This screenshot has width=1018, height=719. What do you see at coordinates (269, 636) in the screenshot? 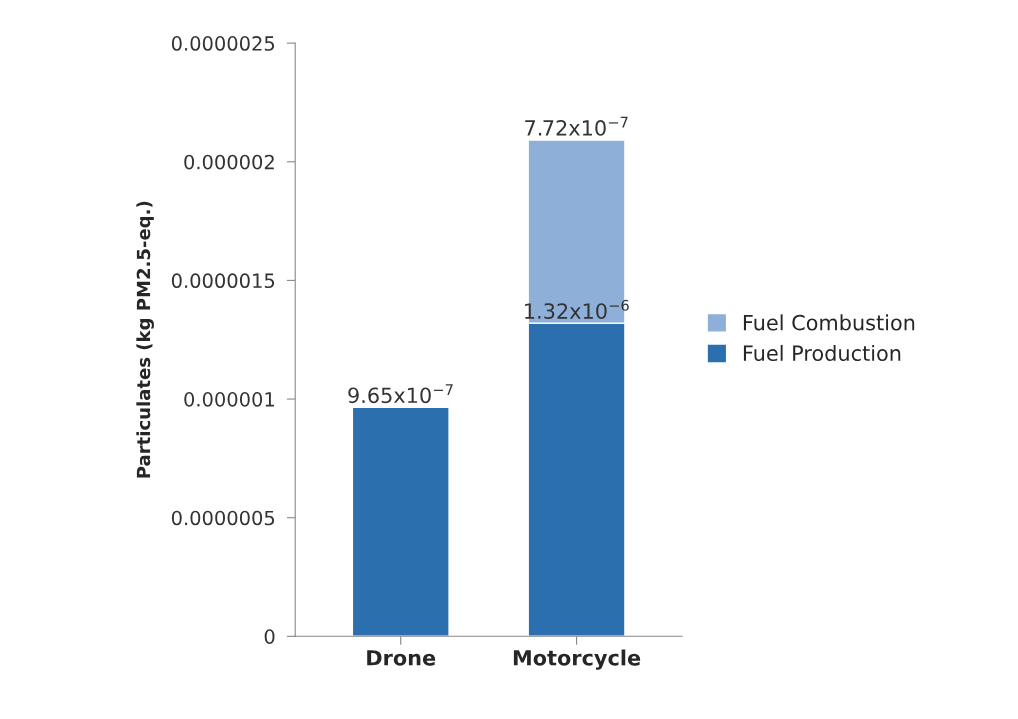
I see `y-tick-label: 0` at bounding box center [269, 636].